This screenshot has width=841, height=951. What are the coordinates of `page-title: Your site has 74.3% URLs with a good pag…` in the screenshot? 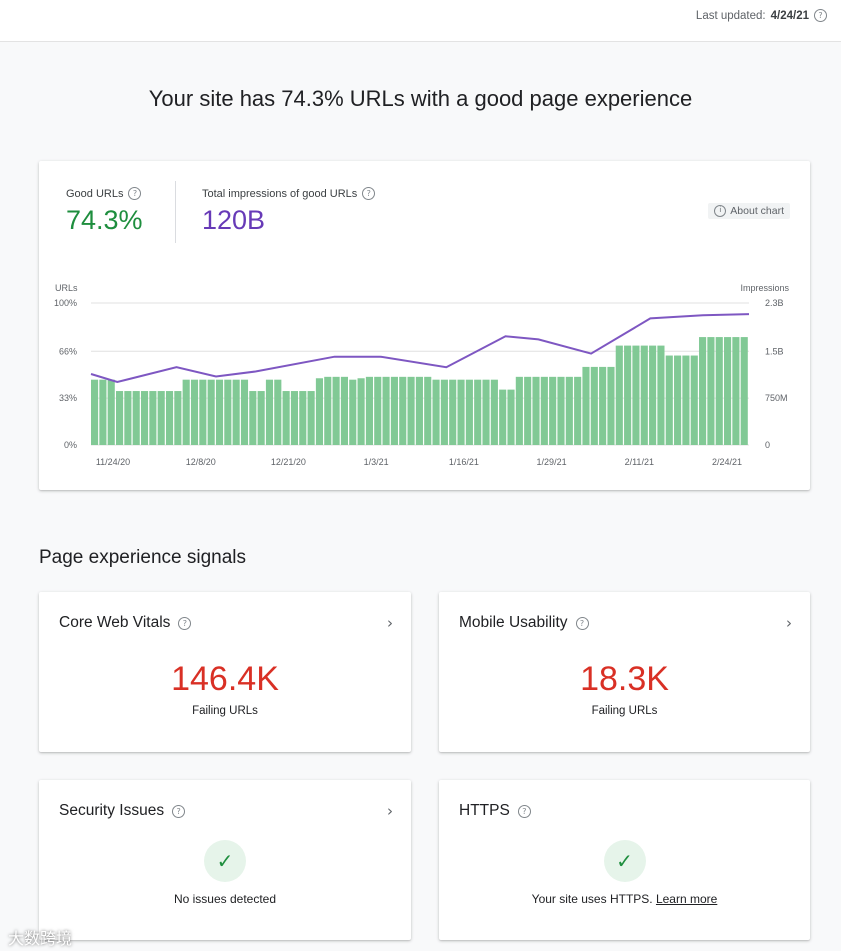 It's located at (420, 98).